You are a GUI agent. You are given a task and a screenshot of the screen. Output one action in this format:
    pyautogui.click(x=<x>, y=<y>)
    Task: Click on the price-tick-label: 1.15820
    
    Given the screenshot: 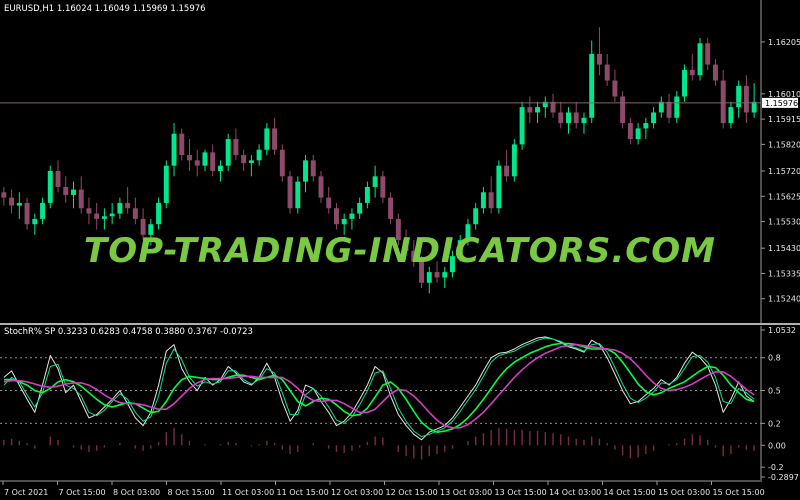 What is the action you would take?
    pyautogui.click(x=784, y=144)
    